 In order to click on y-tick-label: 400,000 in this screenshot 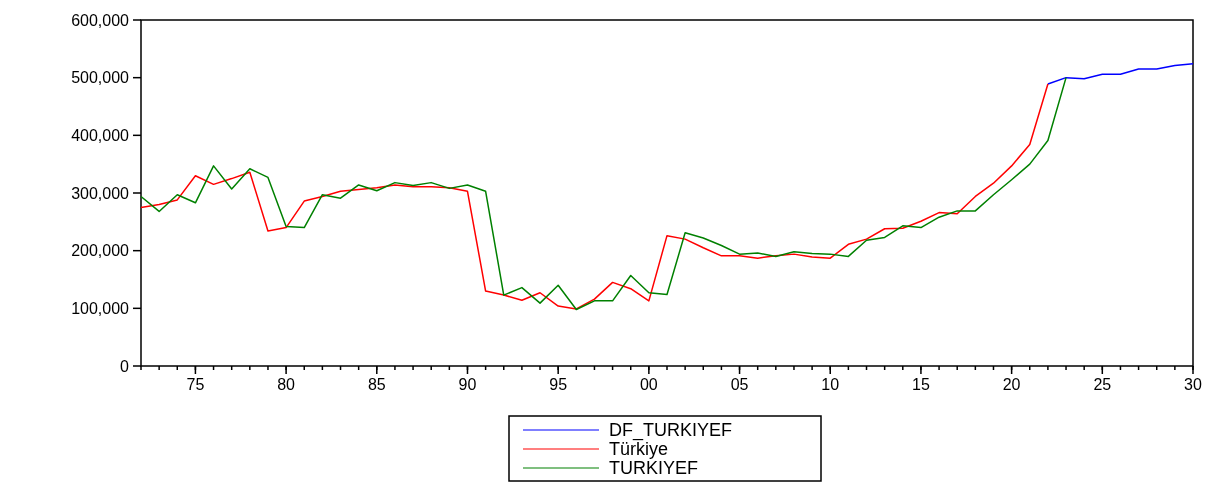, I will do `click(100, 135)`.